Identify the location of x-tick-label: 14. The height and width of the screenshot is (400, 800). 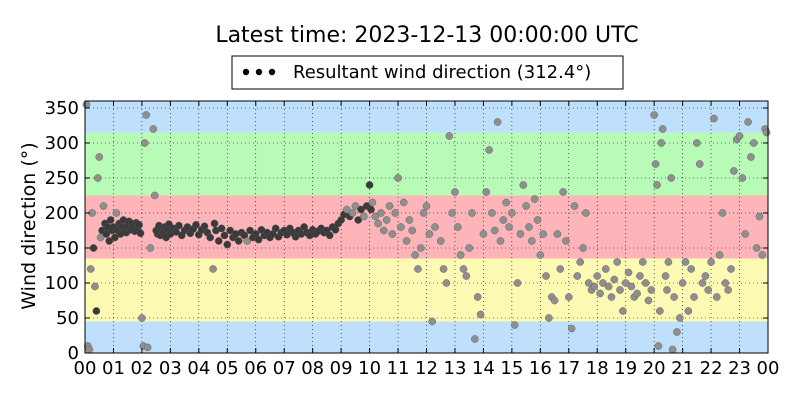
(483, 368).